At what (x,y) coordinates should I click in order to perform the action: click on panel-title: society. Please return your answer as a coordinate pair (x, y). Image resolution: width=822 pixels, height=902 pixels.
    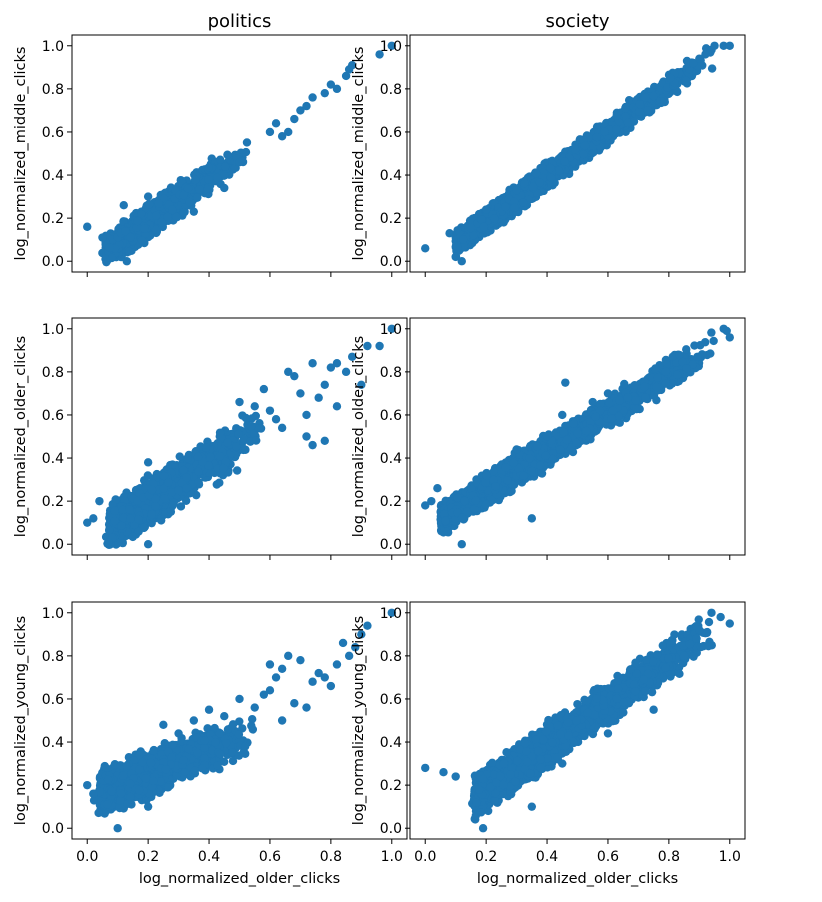
    Looking at the image, I should click on (577, 21).